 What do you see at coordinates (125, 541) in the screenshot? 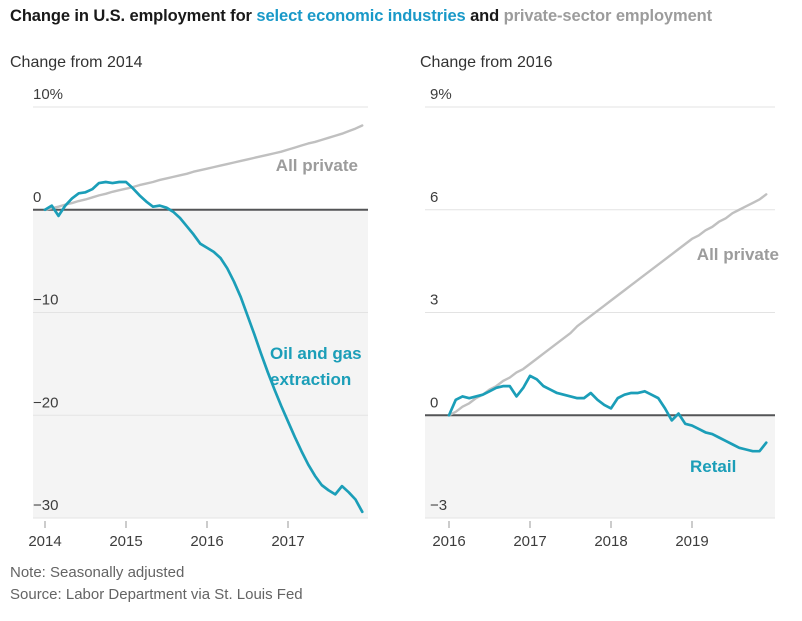
I see `x-axis-tick-label: 2015` at bounding box center [125, 541].